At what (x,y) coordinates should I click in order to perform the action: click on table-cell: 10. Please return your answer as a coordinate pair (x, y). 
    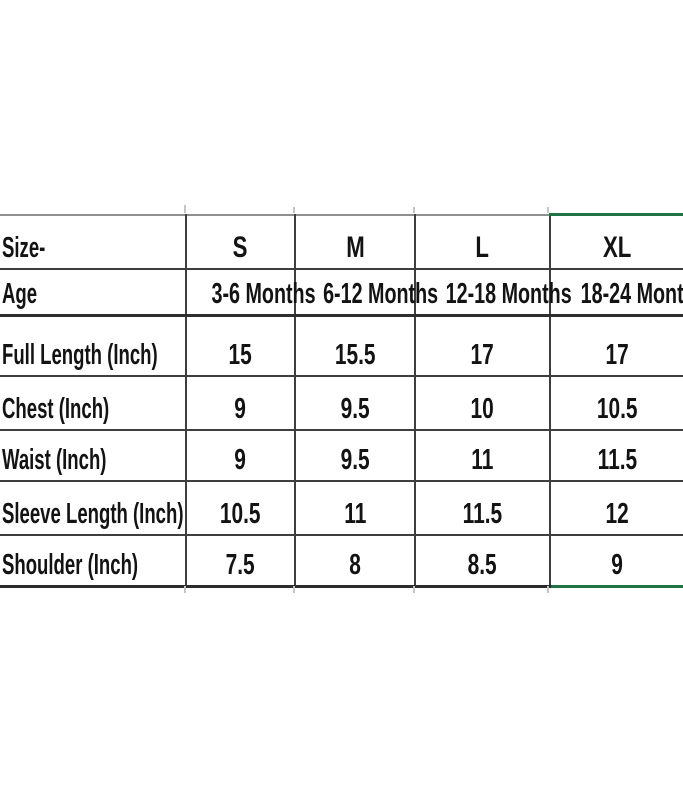
    Looking at the image, I should click on (482, 402).